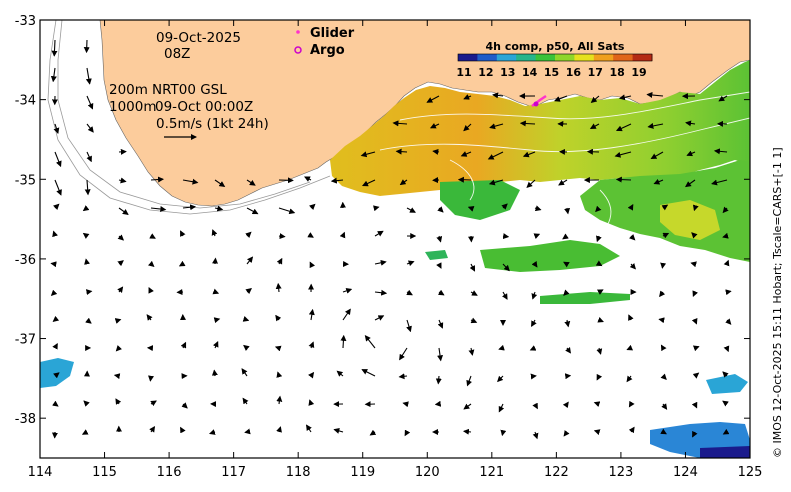 Image resolution: width=791 pixels, height=492 pixels. What do you see at coordinates (725, 452) in the screenshot?
I see `sst-patch-cold-deep` at bounding box center [725, 452].